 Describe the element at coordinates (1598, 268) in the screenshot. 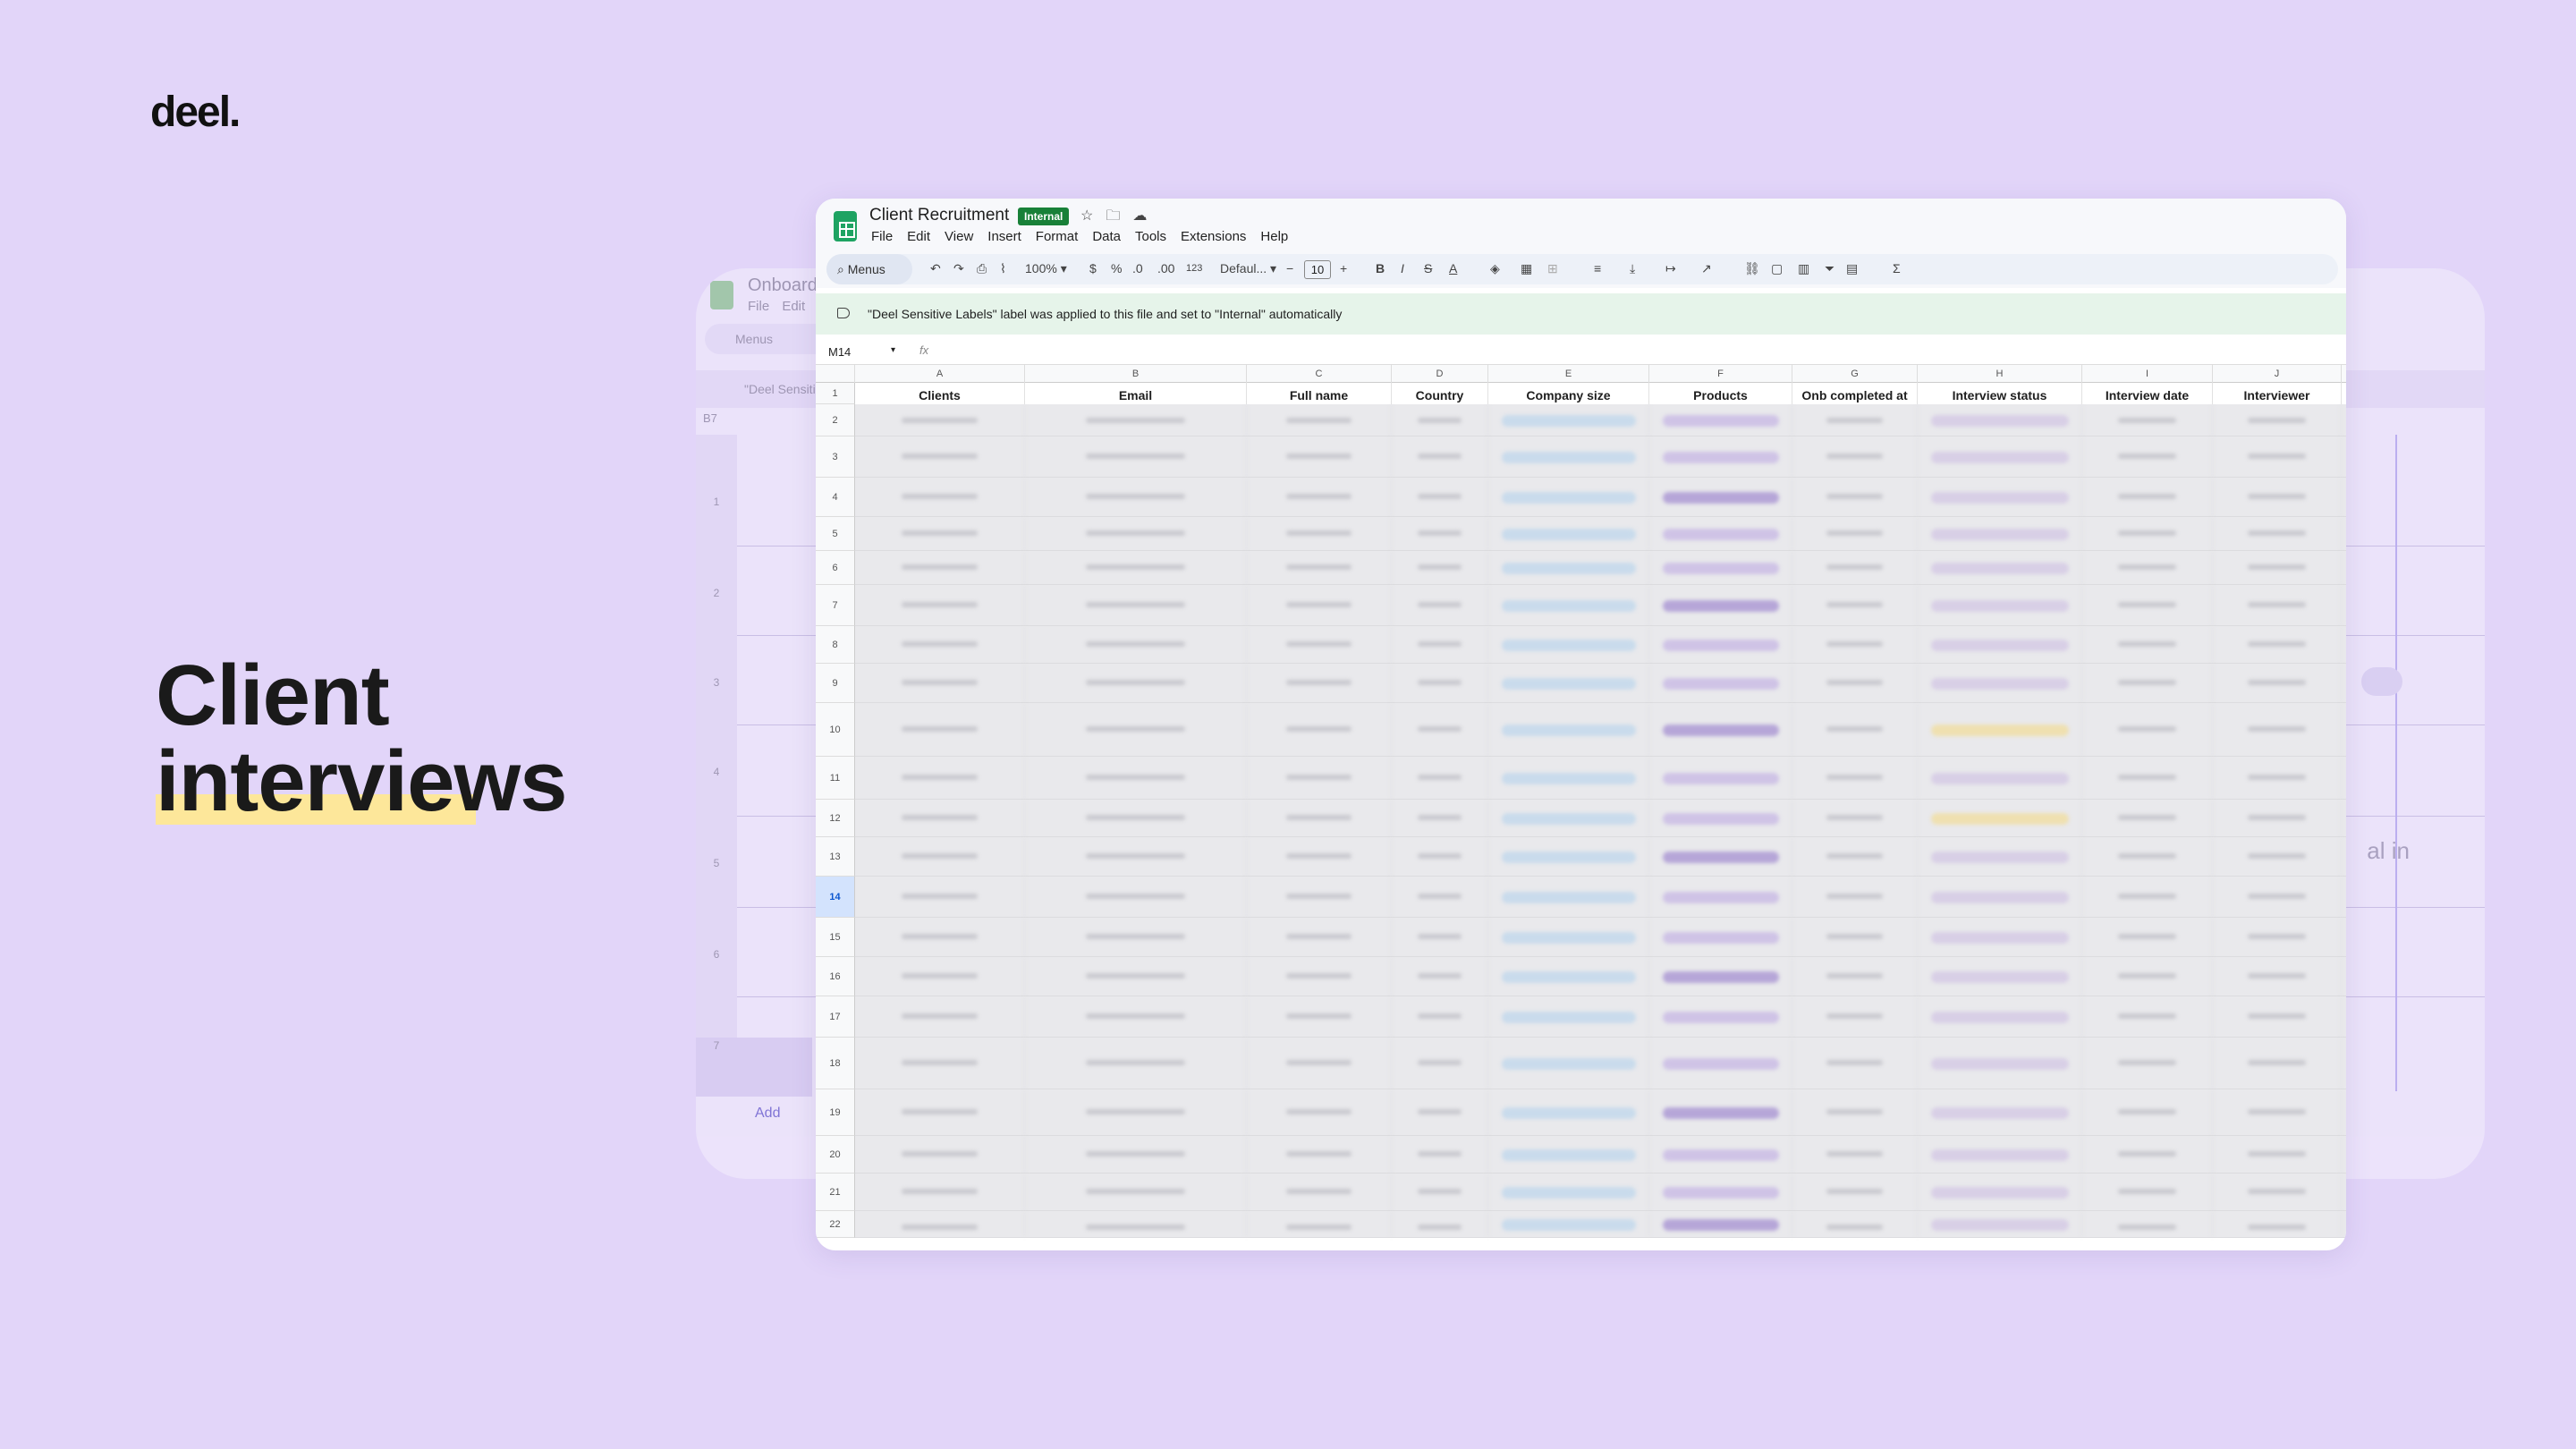

I see `align-left-icon: ≡` at that location.